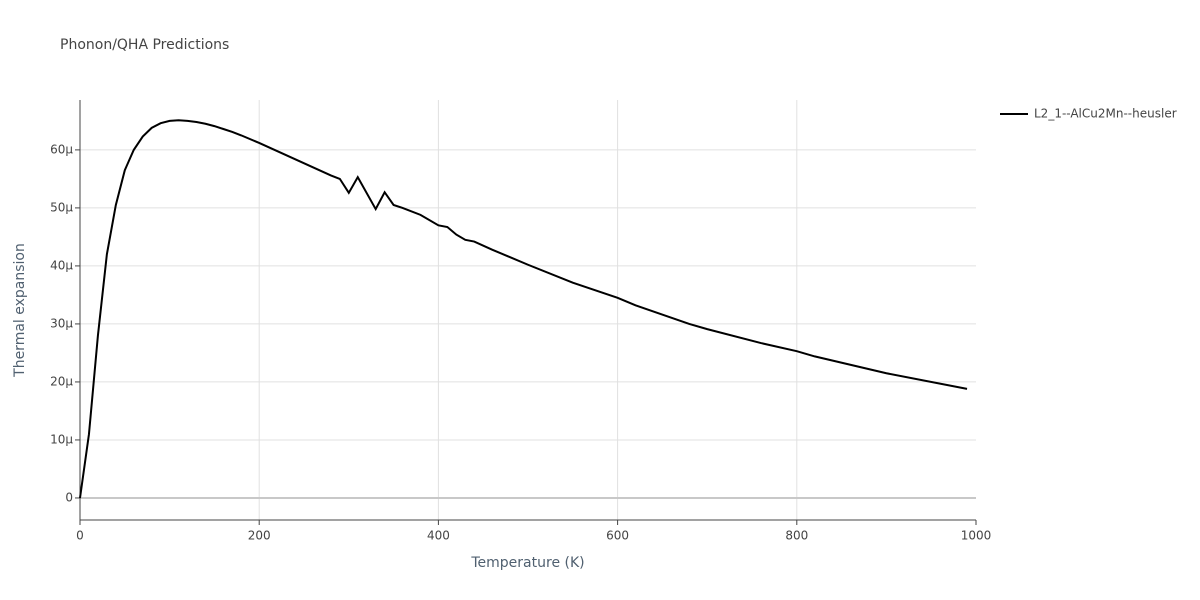 The image size is (1200, 600). I want to click on y-tick-label: 20µ, so click(61, 381).